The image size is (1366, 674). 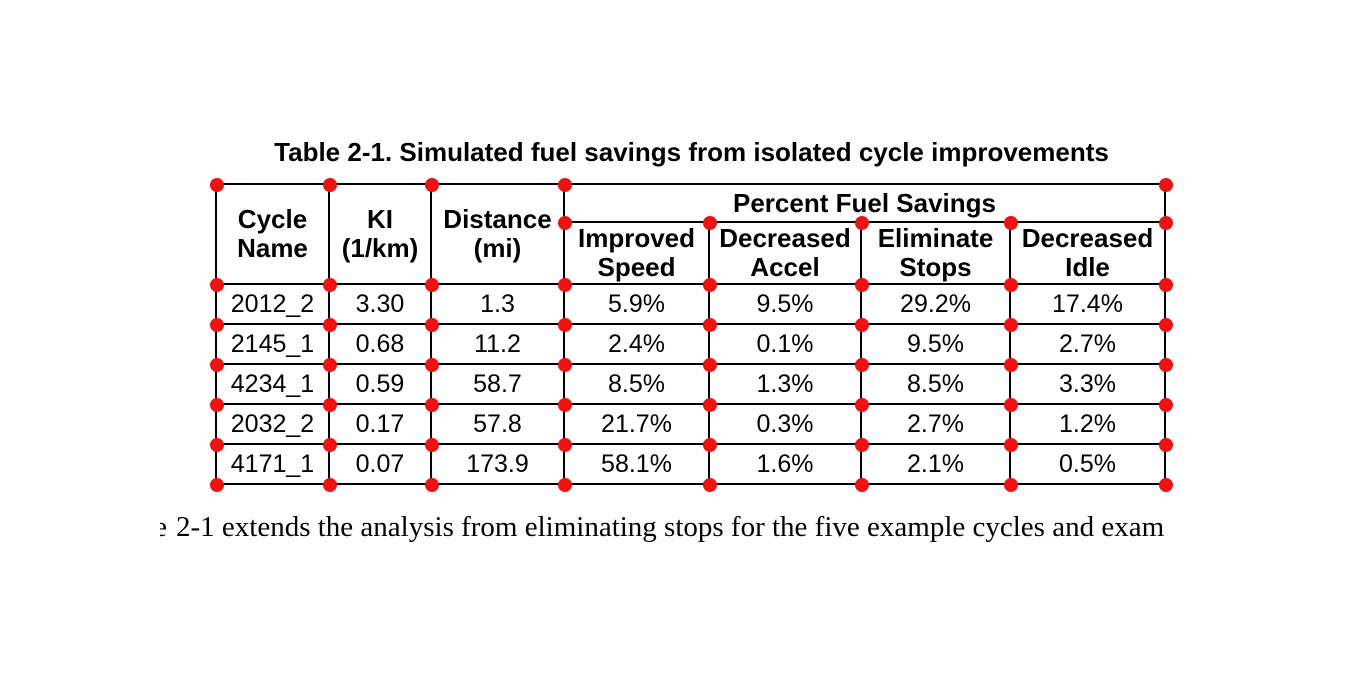 I want to click on subcol-header-eliminate-stops: Eliminate Stops, so click(x=935, y=253).